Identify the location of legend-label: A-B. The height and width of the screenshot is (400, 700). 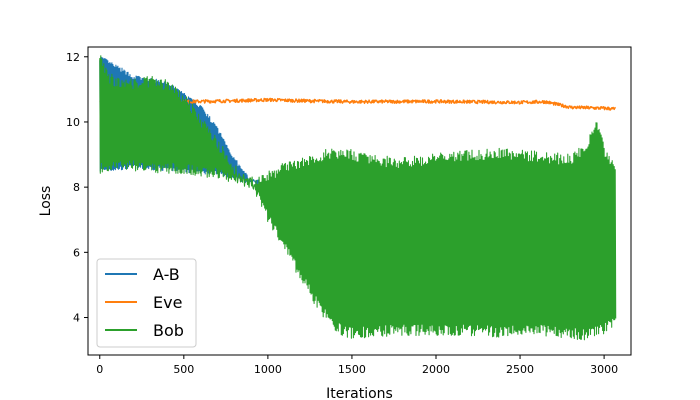
(166, 274).